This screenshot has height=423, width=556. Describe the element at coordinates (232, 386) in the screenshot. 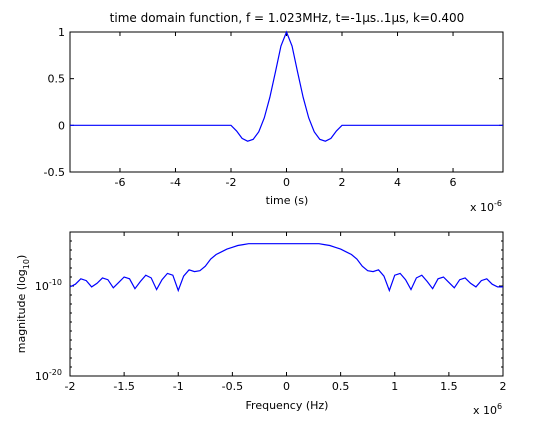

I see `frequency-domain-xtick-label: -0.5` at that location.